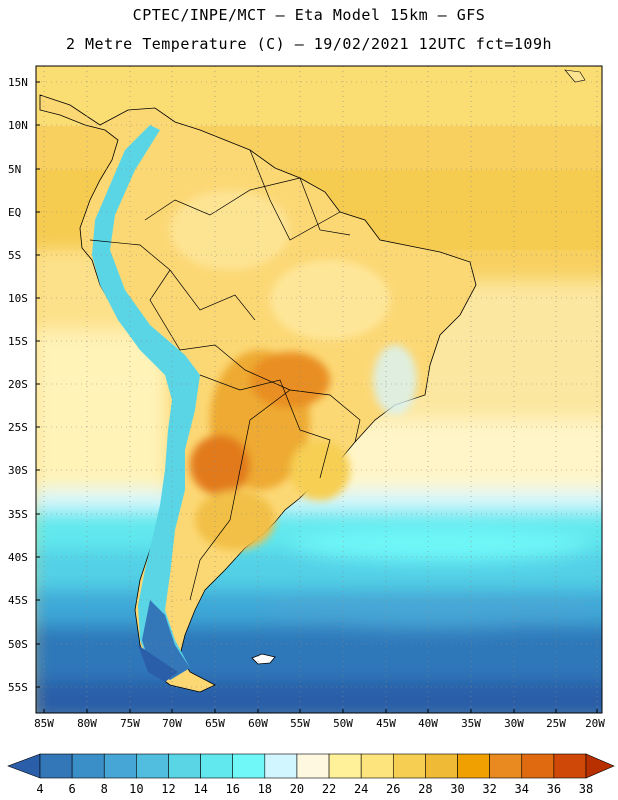 This screenshot has width=618, height=800. I want to click on lon-label: 55W, so click(300, 723).